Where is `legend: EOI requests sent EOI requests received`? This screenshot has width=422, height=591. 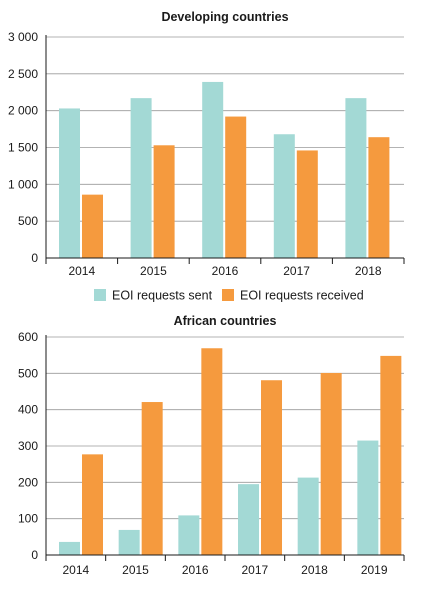
legend: EOI requests sent EOI requests received is located at coordinates (229, 296).